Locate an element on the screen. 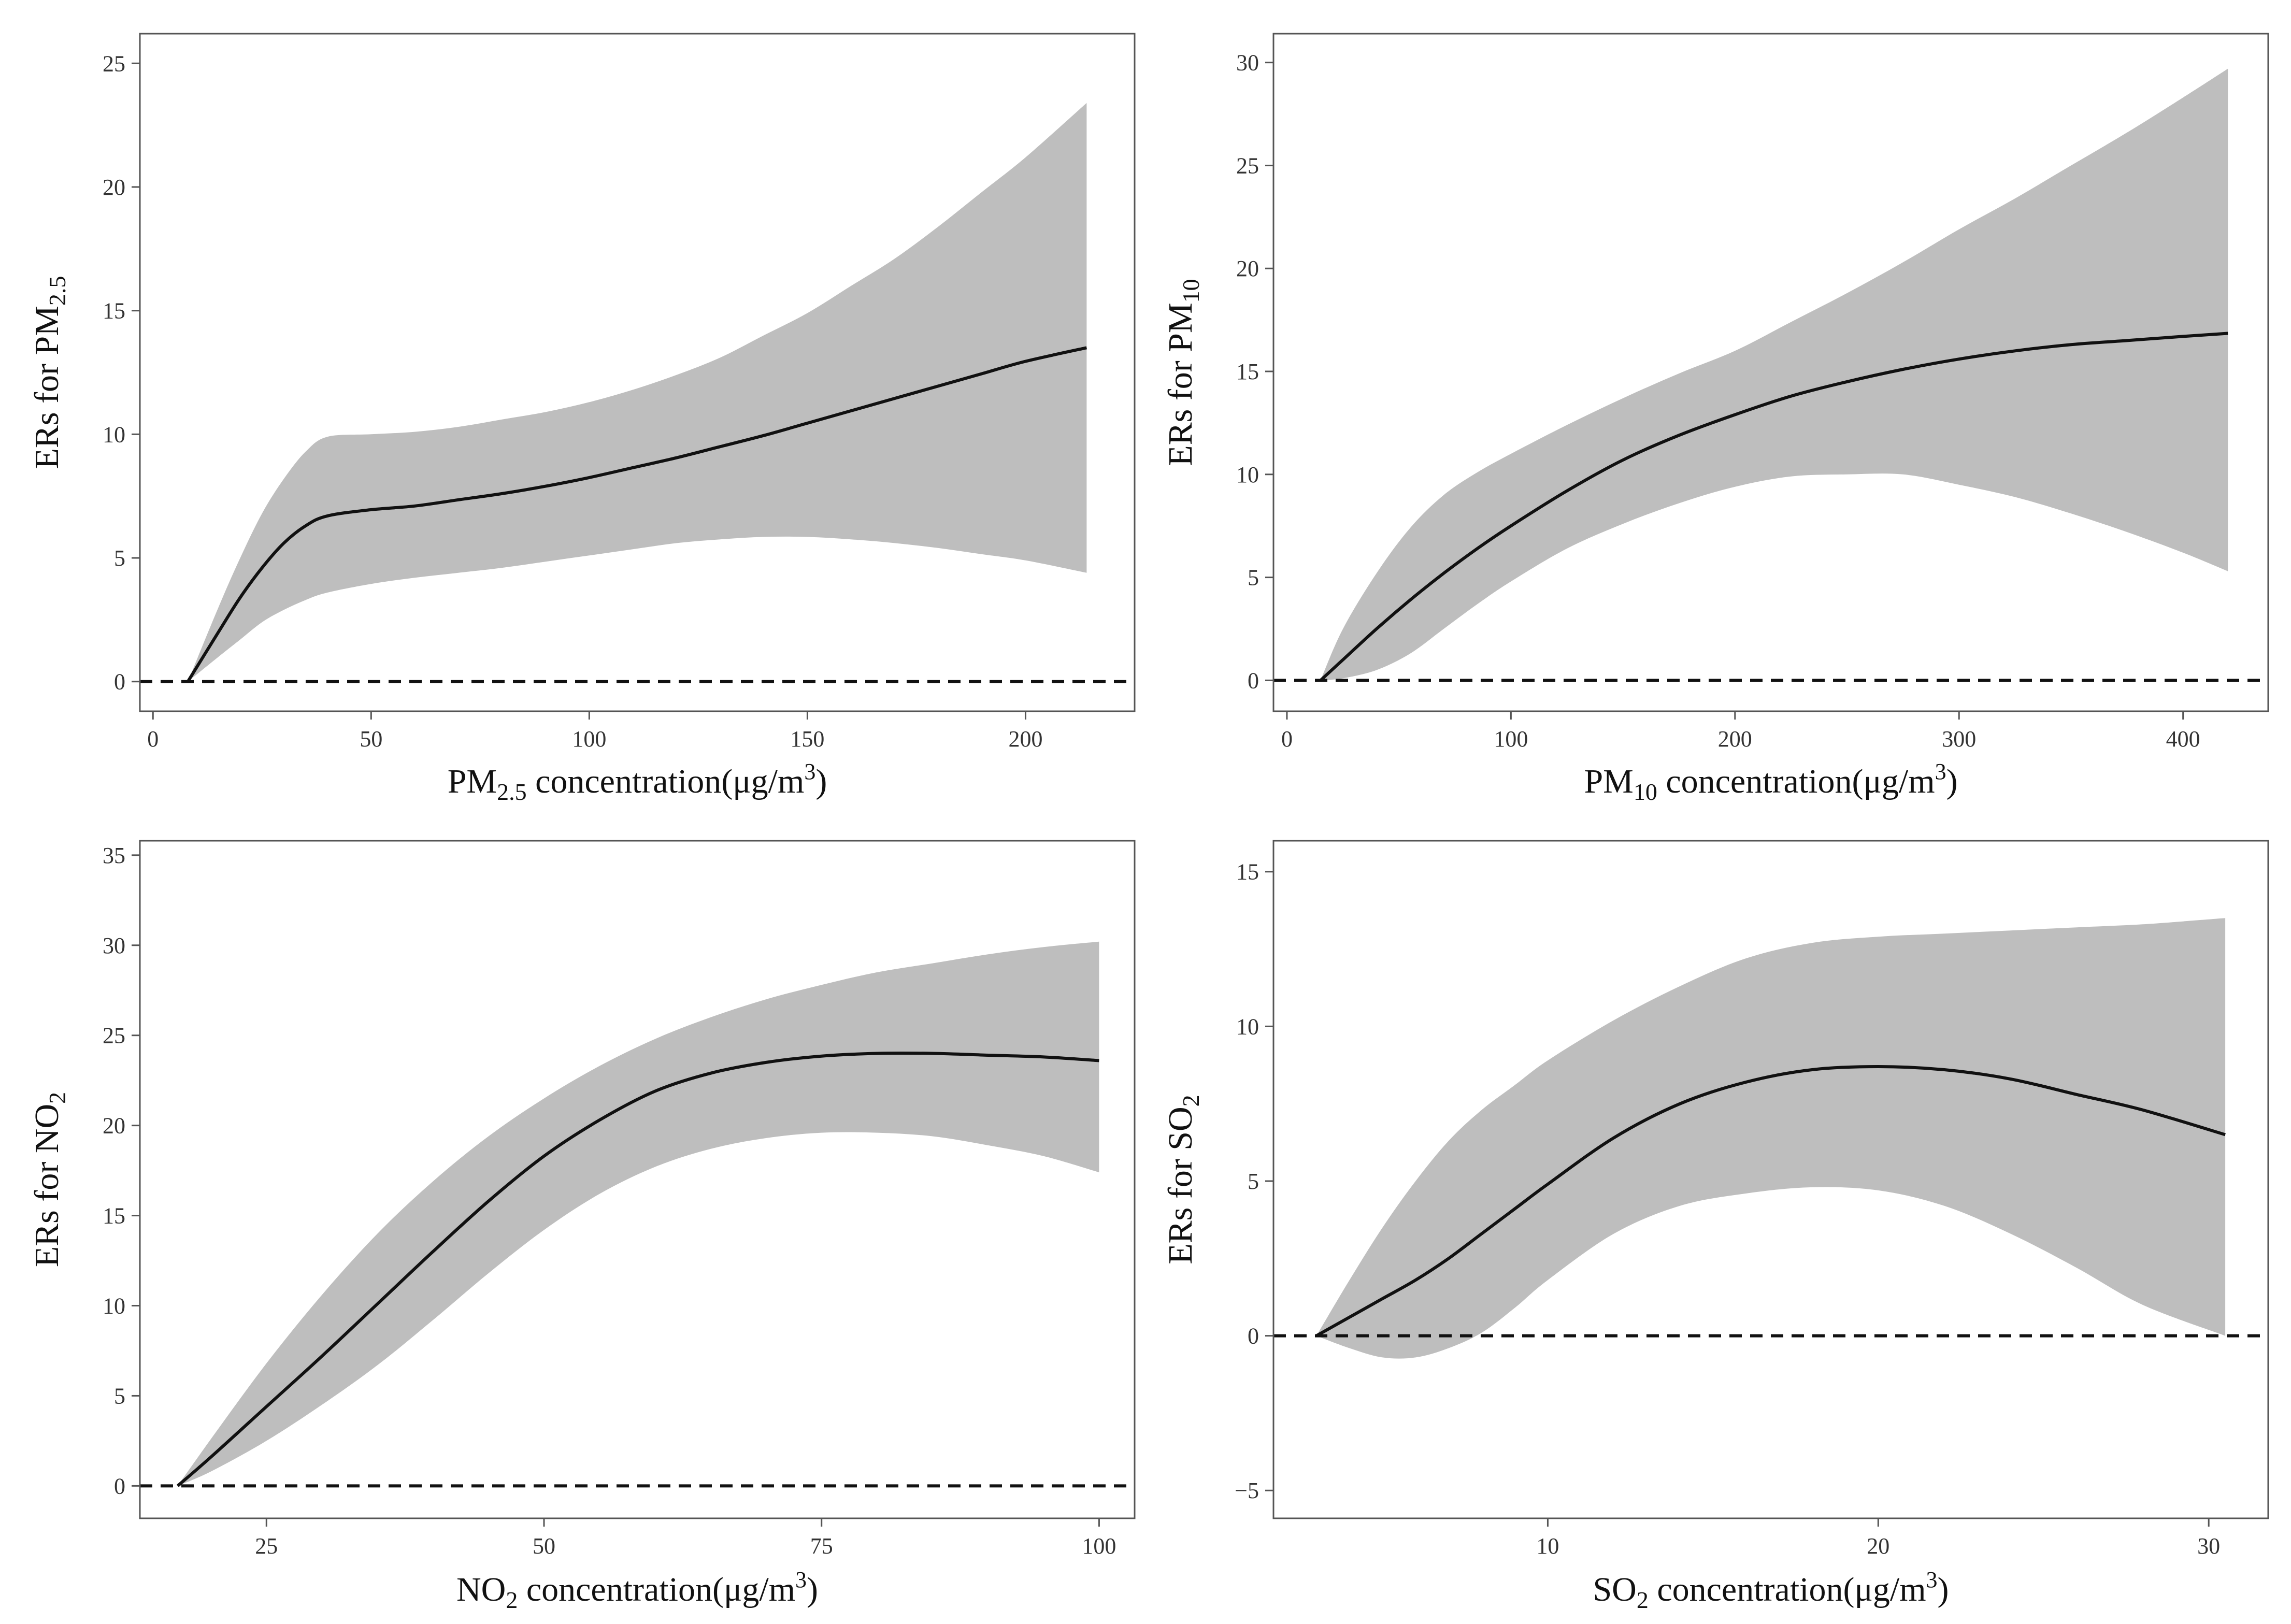 This screenshot has width=2291, height=1624. y-axis-title: ERs for SO2 is located at coordinates (1183, 1180).